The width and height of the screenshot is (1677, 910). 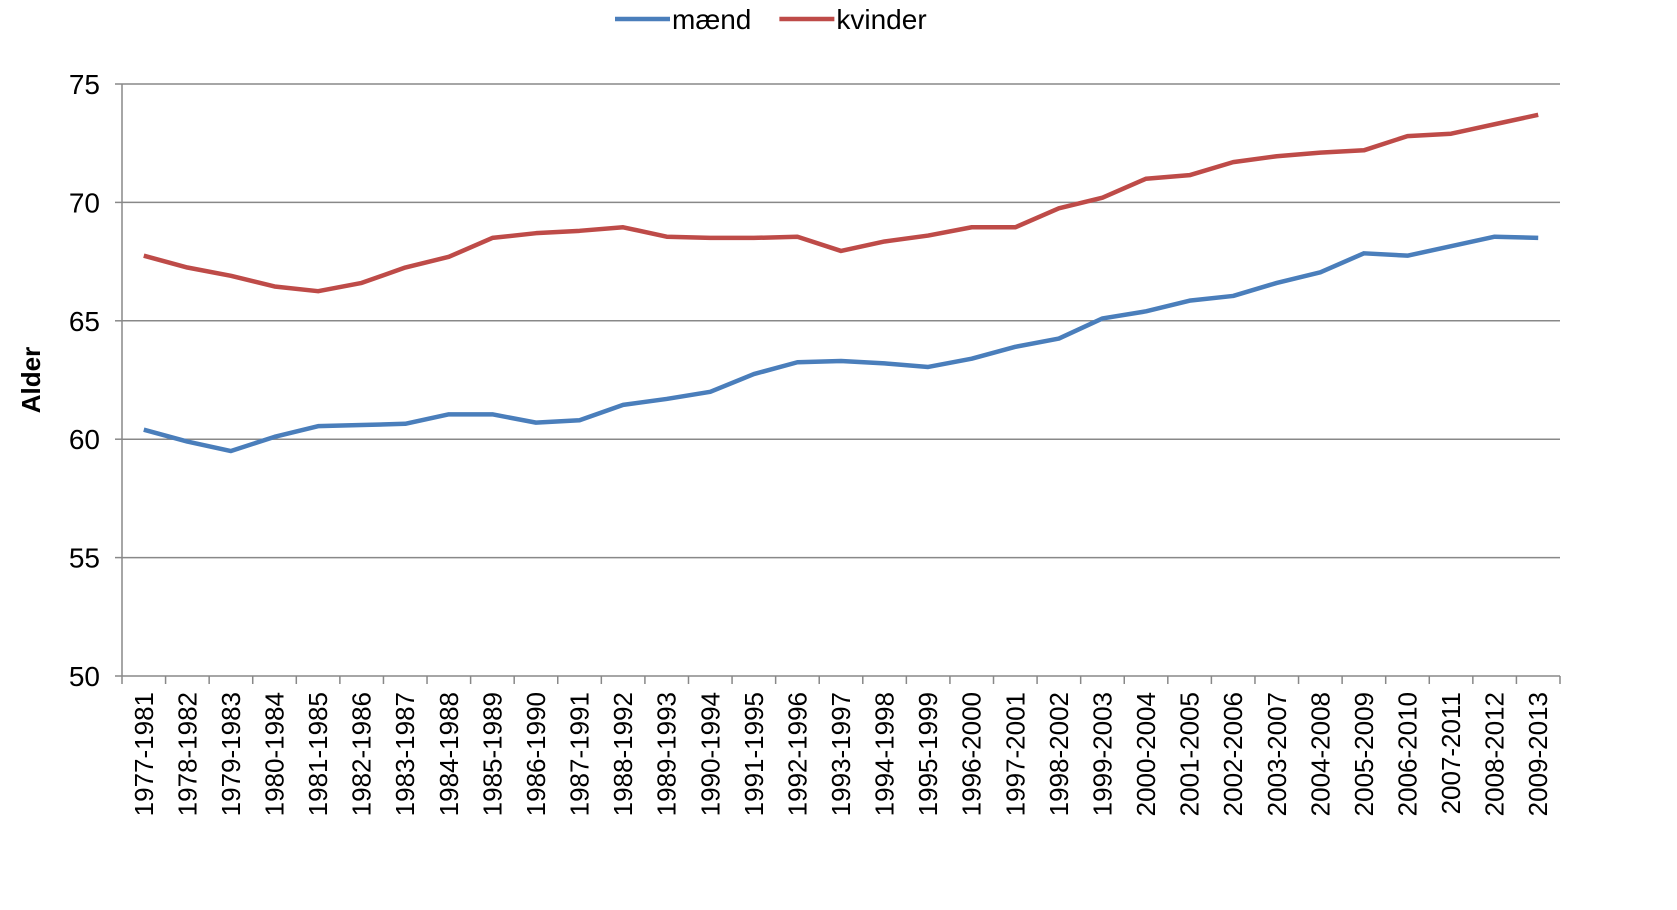 What do you see at coordinates (580, 754) in the screenshot?
I see `x-tick-label: 1987-1991` at bounding box center [580, 754].